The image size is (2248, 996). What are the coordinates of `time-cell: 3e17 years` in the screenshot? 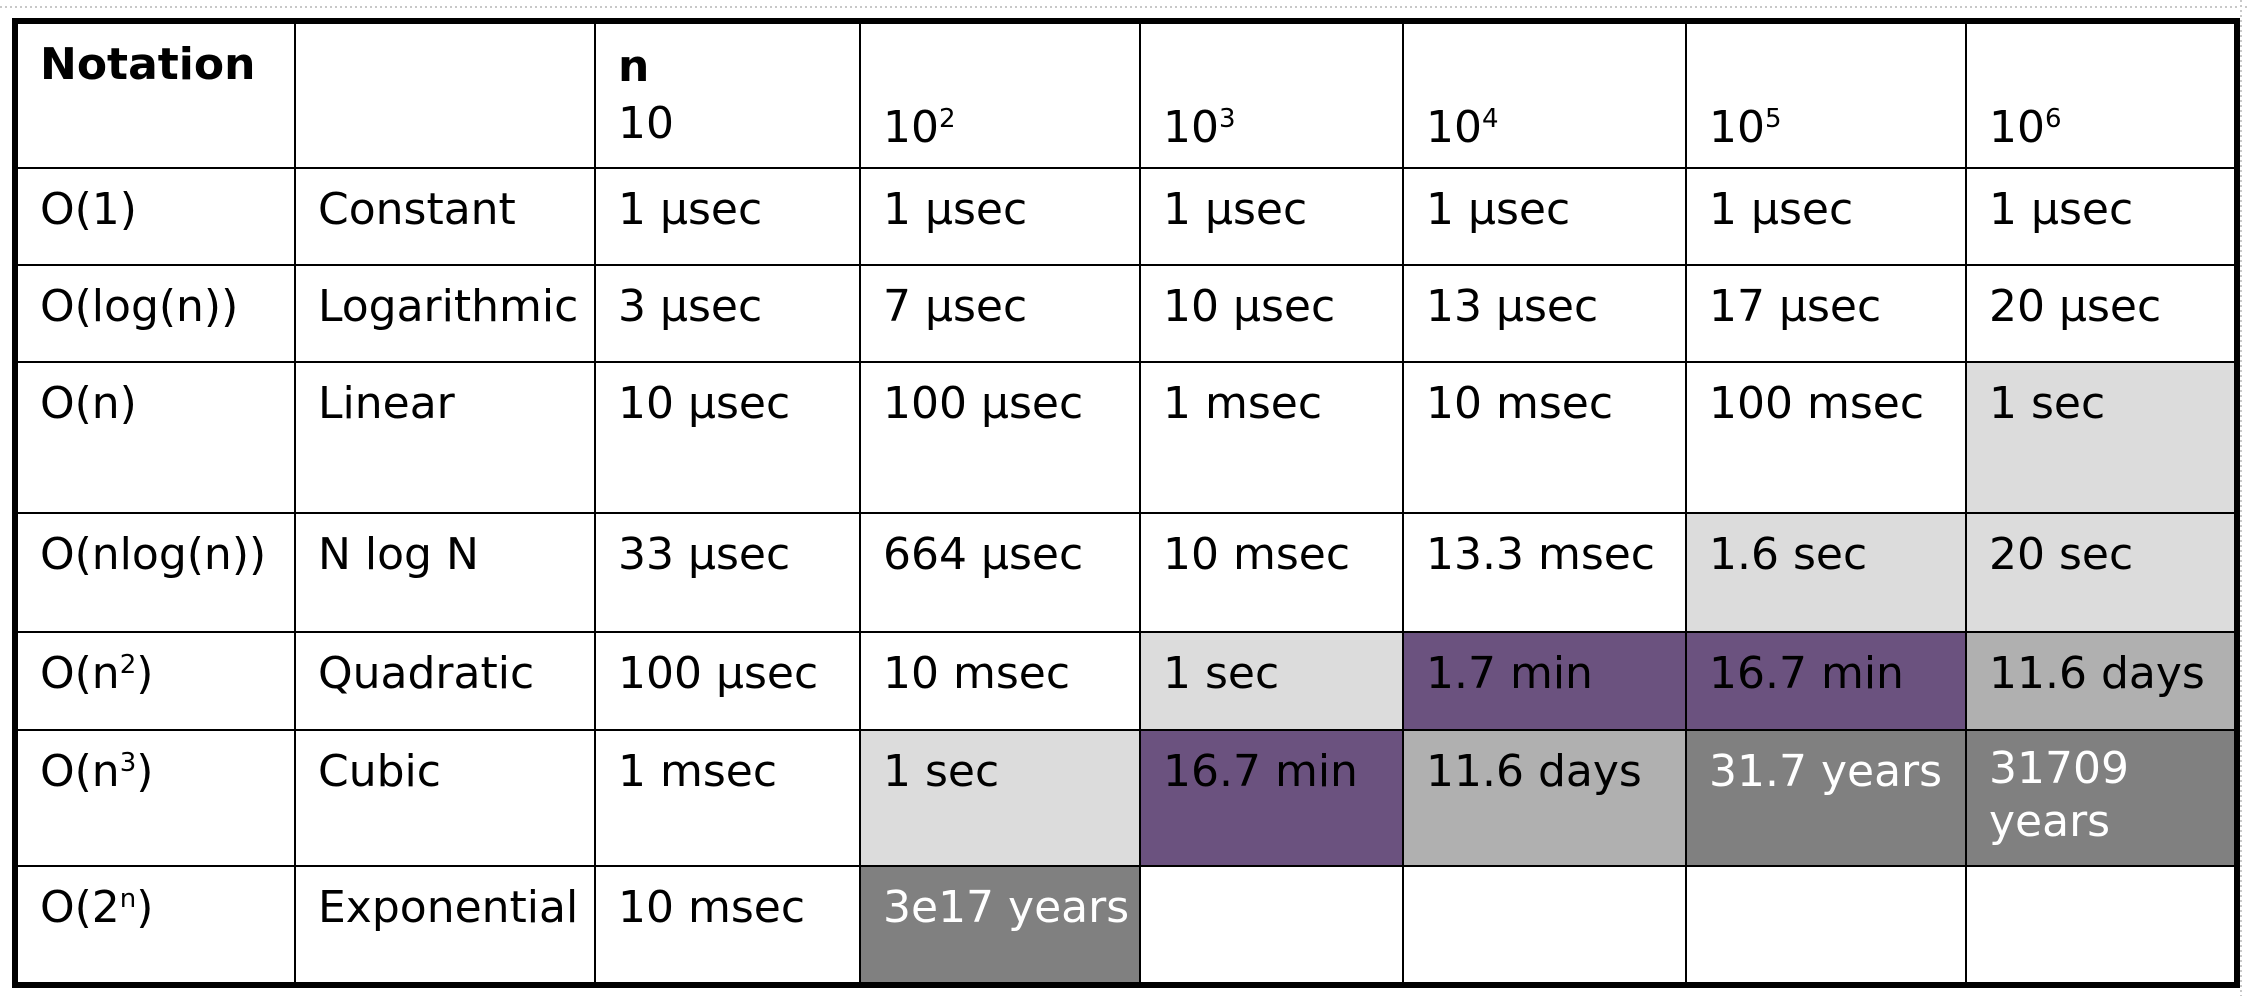 It's located at (1000, 925).